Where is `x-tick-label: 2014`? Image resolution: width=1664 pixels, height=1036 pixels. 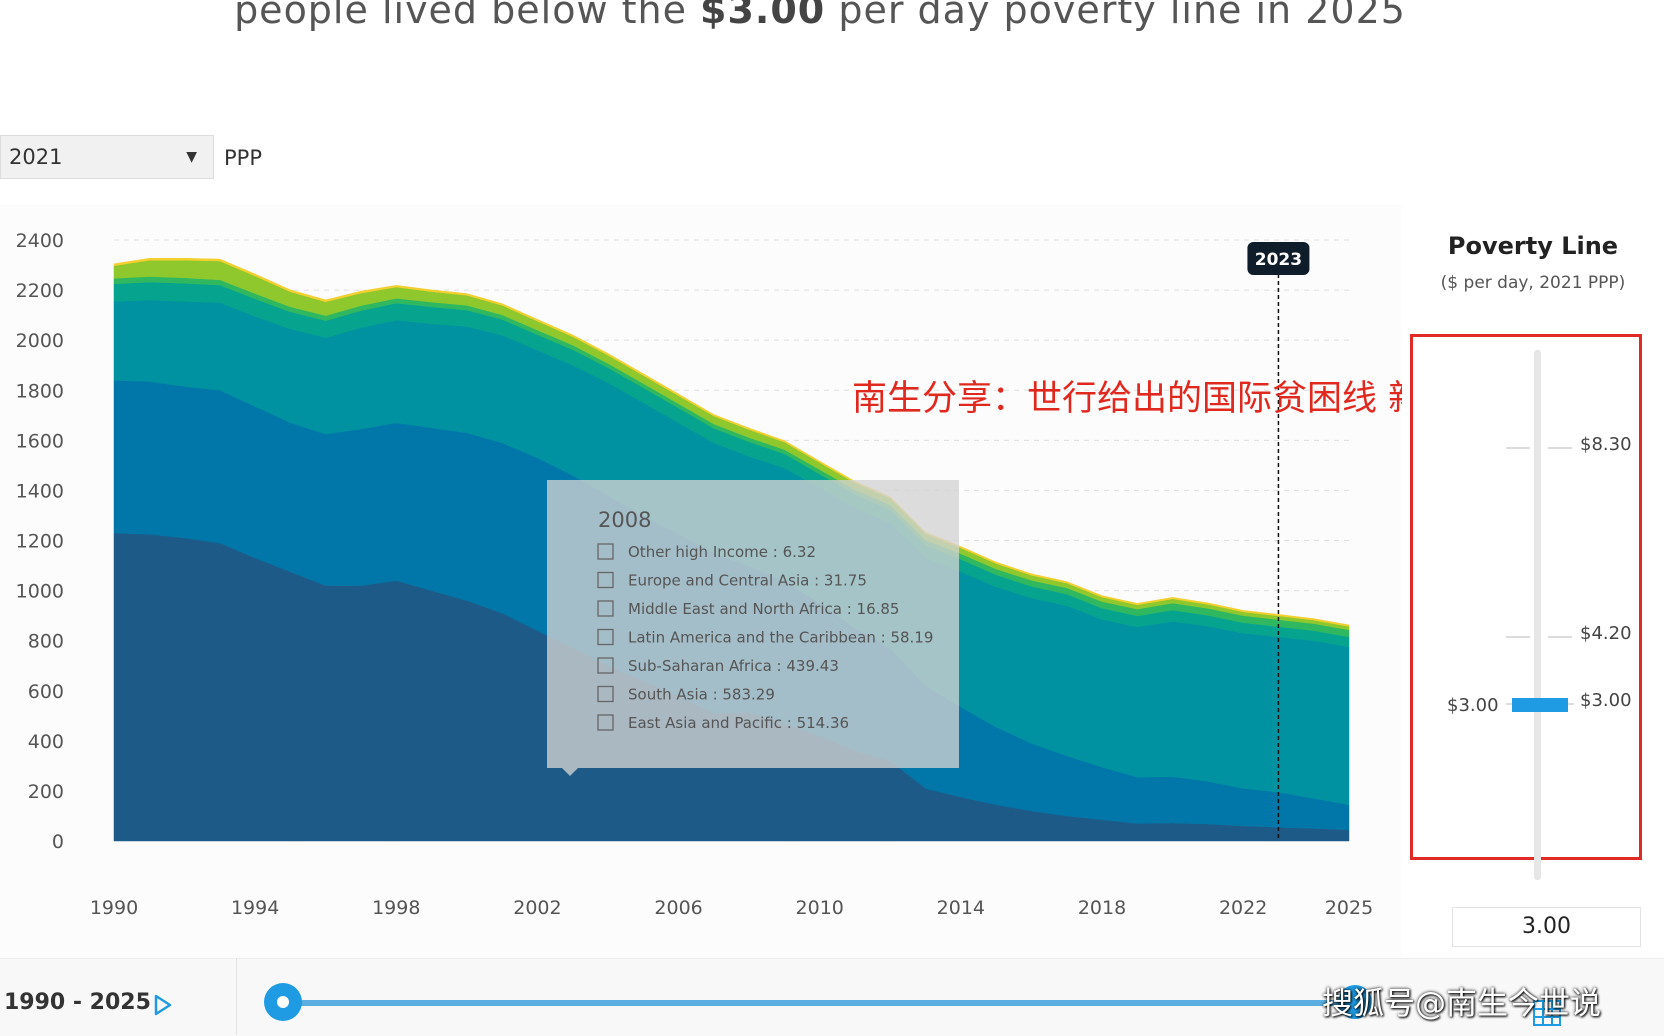 x-tick-label: 2014 is located at coordinates (961, 908).